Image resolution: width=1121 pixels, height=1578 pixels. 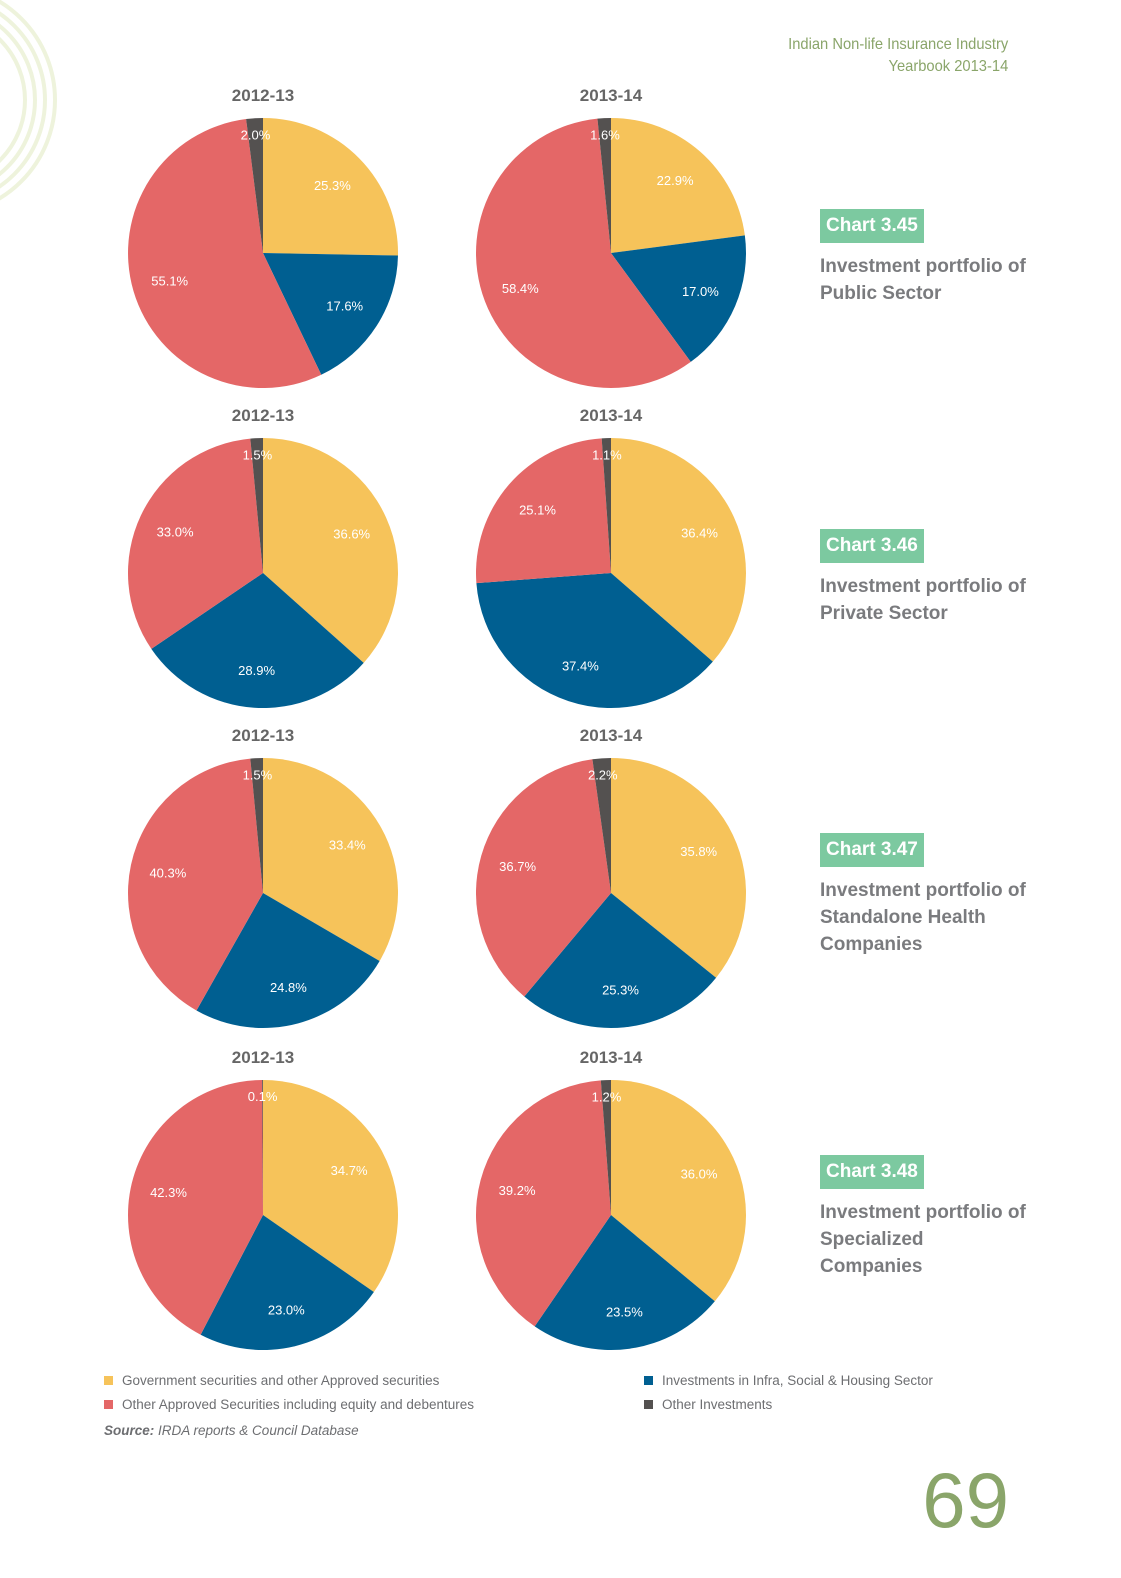 I want to click on pie-data-label: 17.6%, so click(x=344, y=306).